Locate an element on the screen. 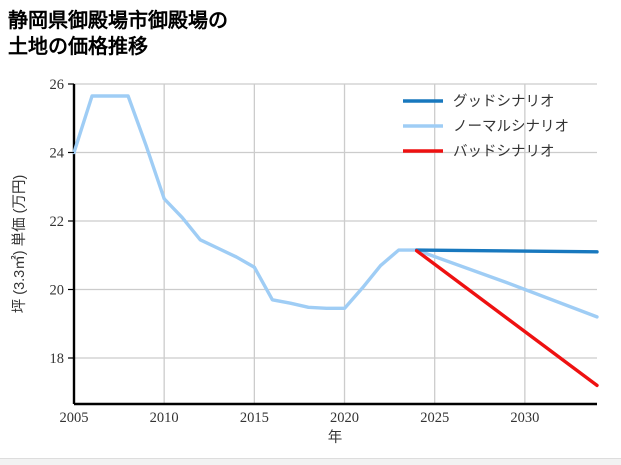 The height and width of the screenshot is (465, 621). y-tick-label: 20 is located at coordinates (57, 291).